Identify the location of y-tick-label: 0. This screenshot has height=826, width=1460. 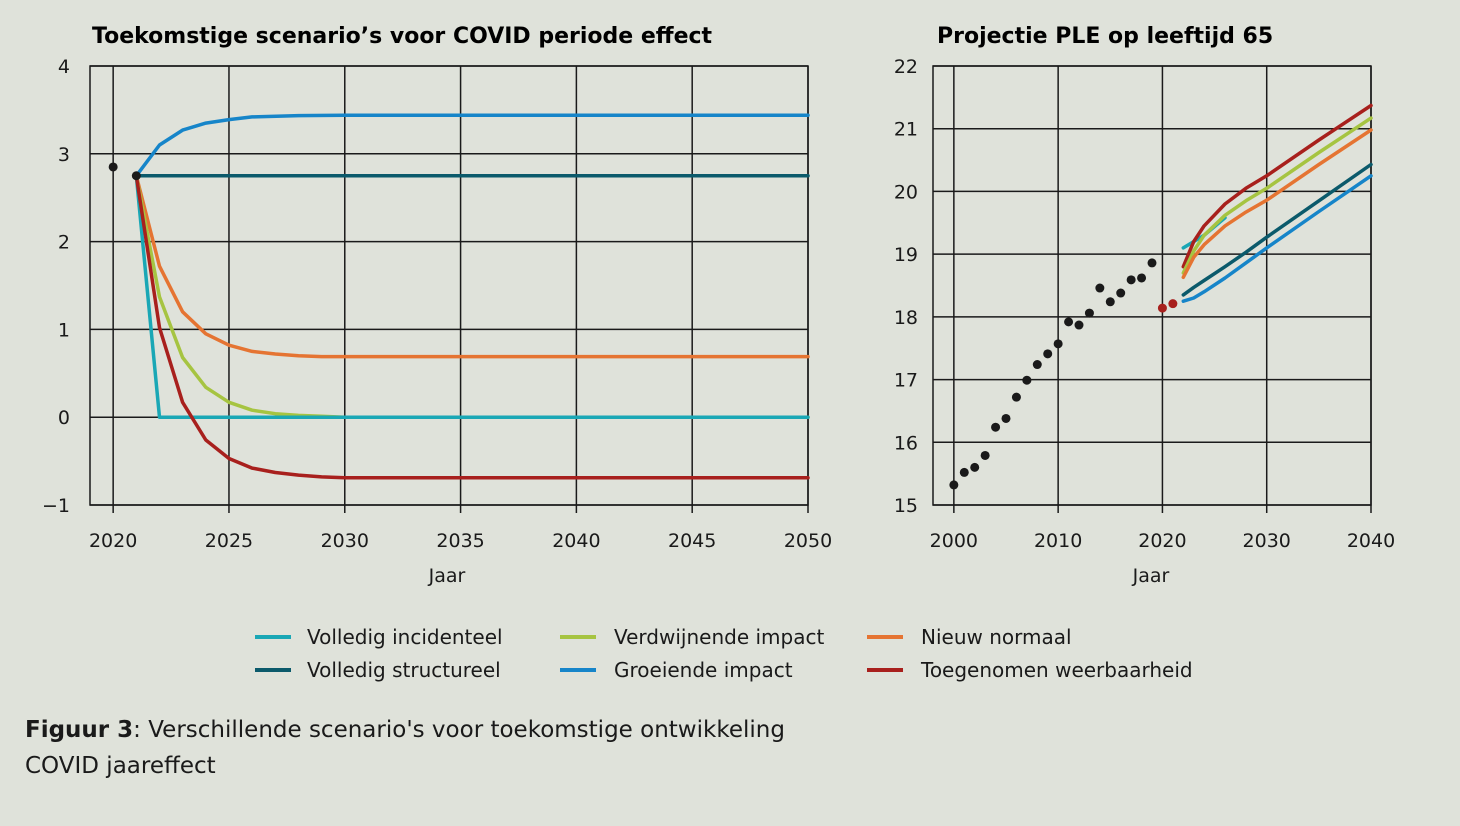
(64, 418).